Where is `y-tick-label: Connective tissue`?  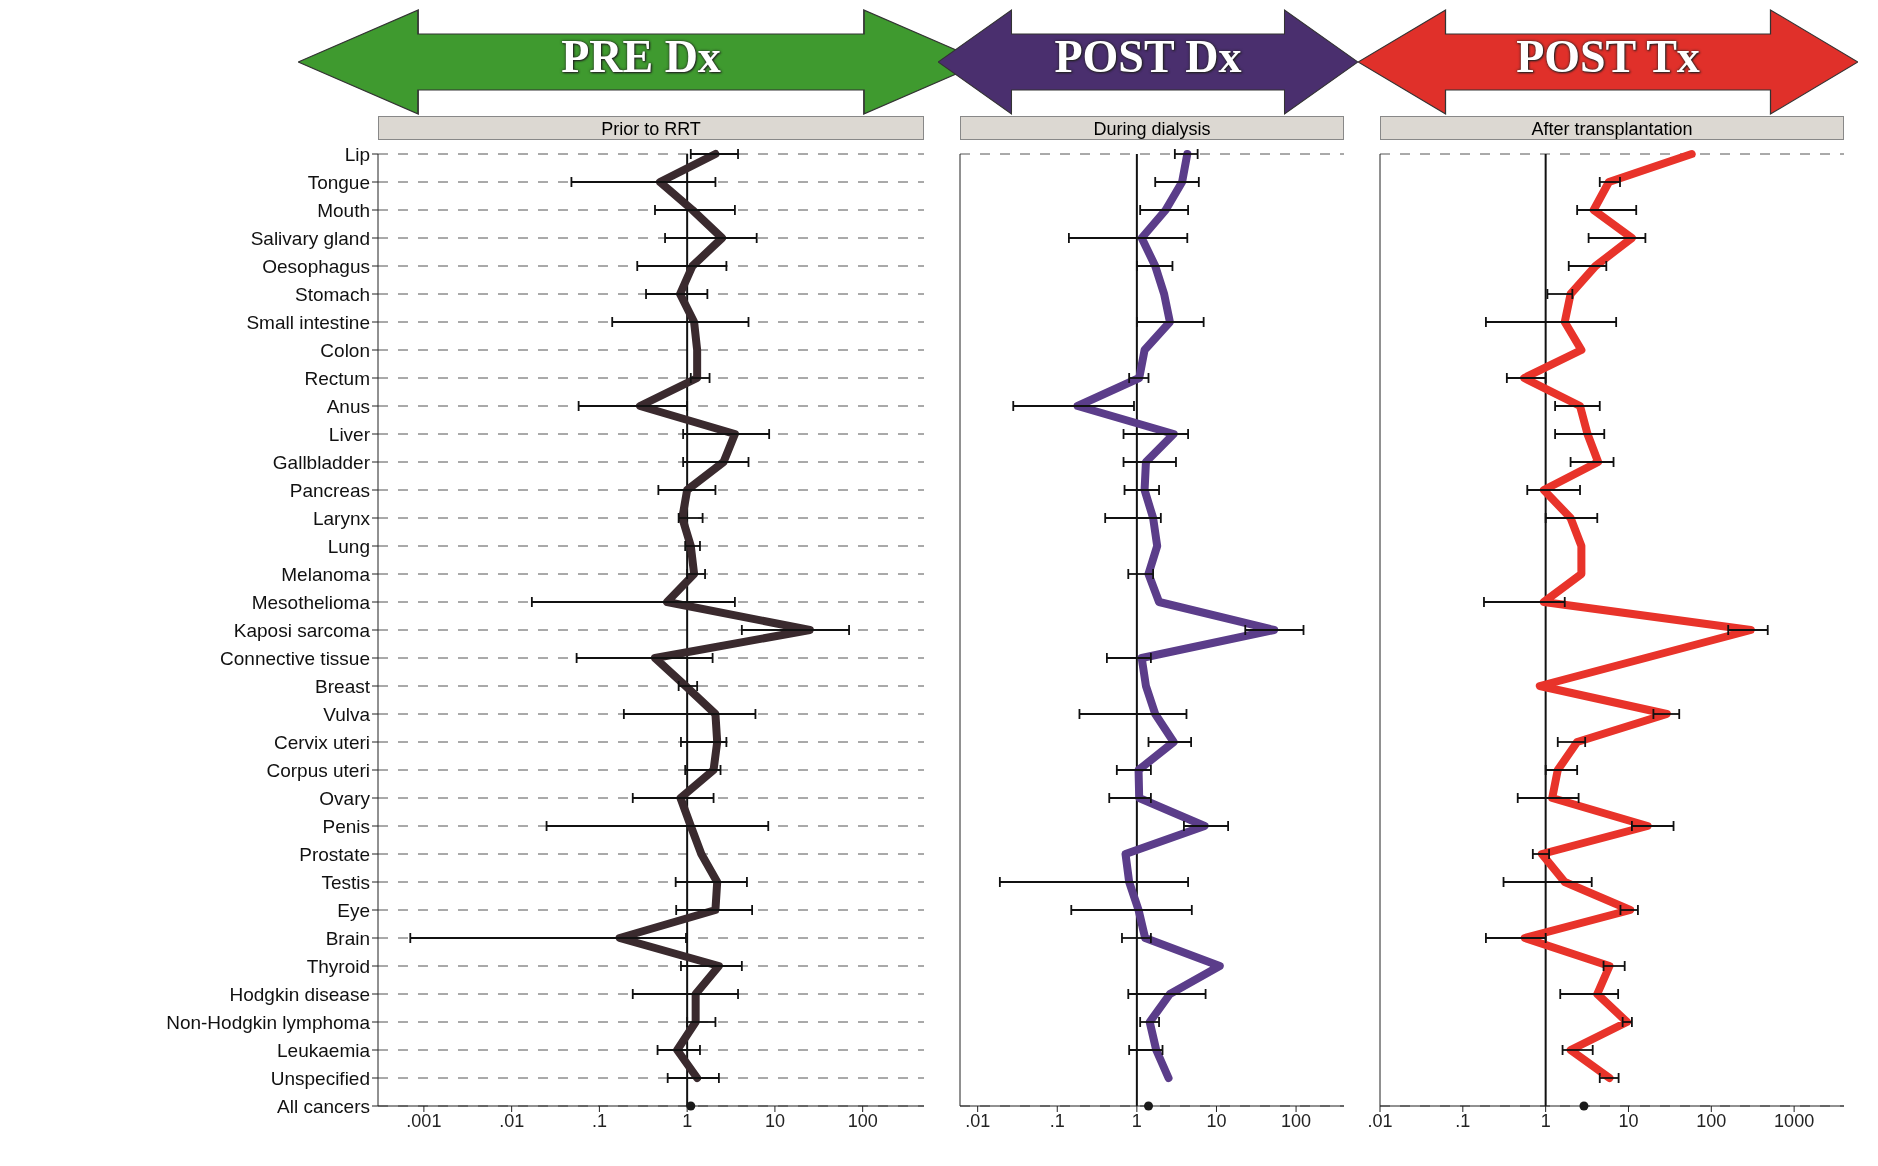
y-tick-label: Connective tissue is located at coordinates (295, 658).